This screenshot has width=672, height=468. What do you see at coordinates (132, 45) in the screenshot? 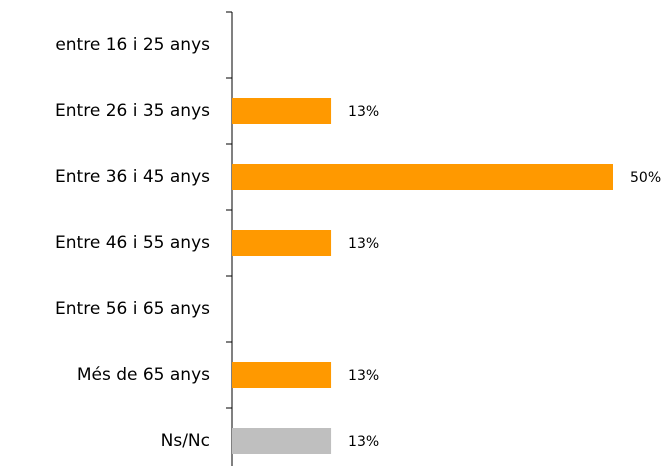
I see `category-label: entre 16 i 25 anys` at bounding box center [132, 45].